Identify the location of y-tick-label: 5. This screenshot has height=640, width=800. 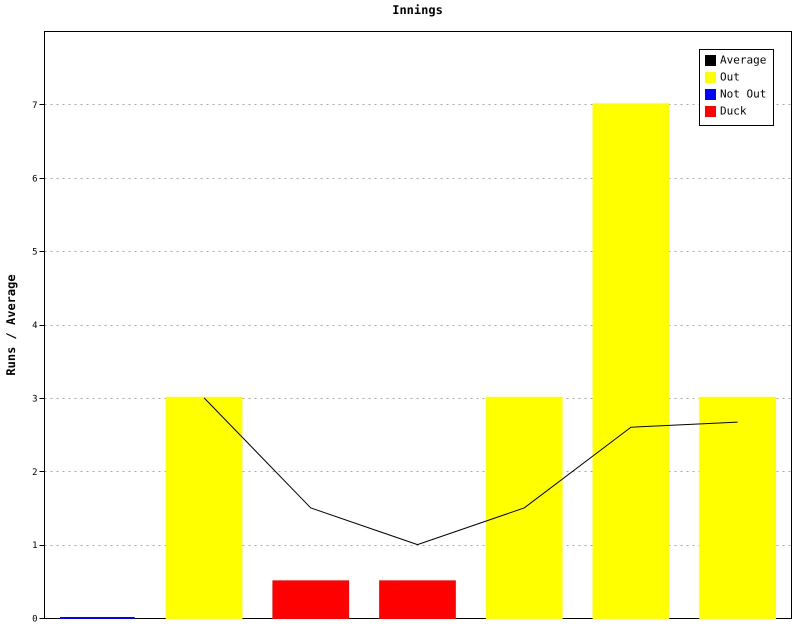
(35, 253).